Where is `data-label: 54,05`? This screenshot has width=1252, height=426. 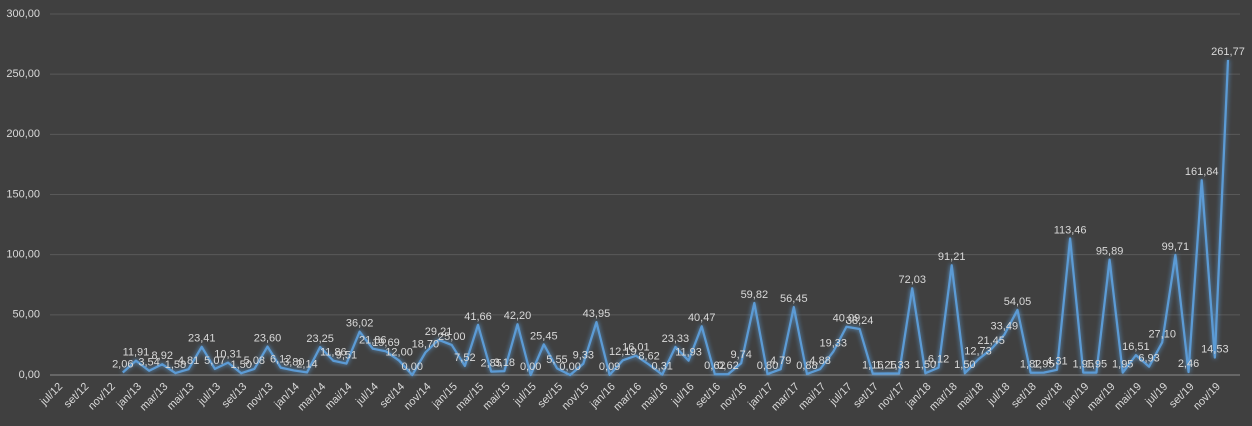 data-label: 54,05 is located at coordinates (1018, 302).